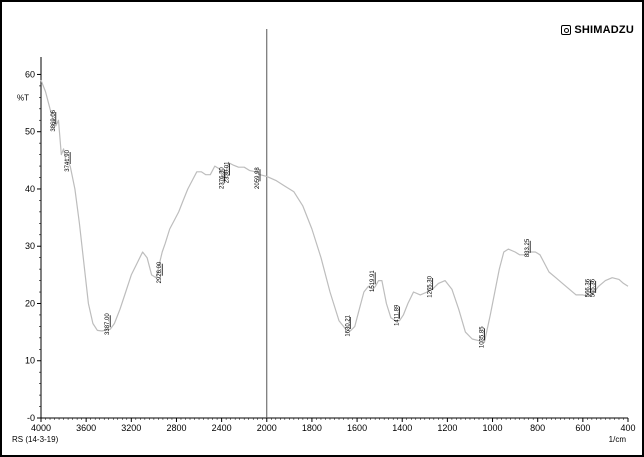 The width and height of the screenshot is (644, 457). Describe the element at coordinates (30, 74) in the screenshot. I see `y-tick-label: 60` at that location.